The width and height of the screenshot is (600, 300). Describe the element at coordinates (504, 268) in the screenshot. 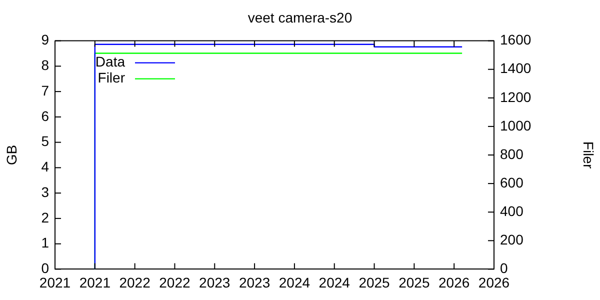

I see `y2-tick-label: 0` at that location.